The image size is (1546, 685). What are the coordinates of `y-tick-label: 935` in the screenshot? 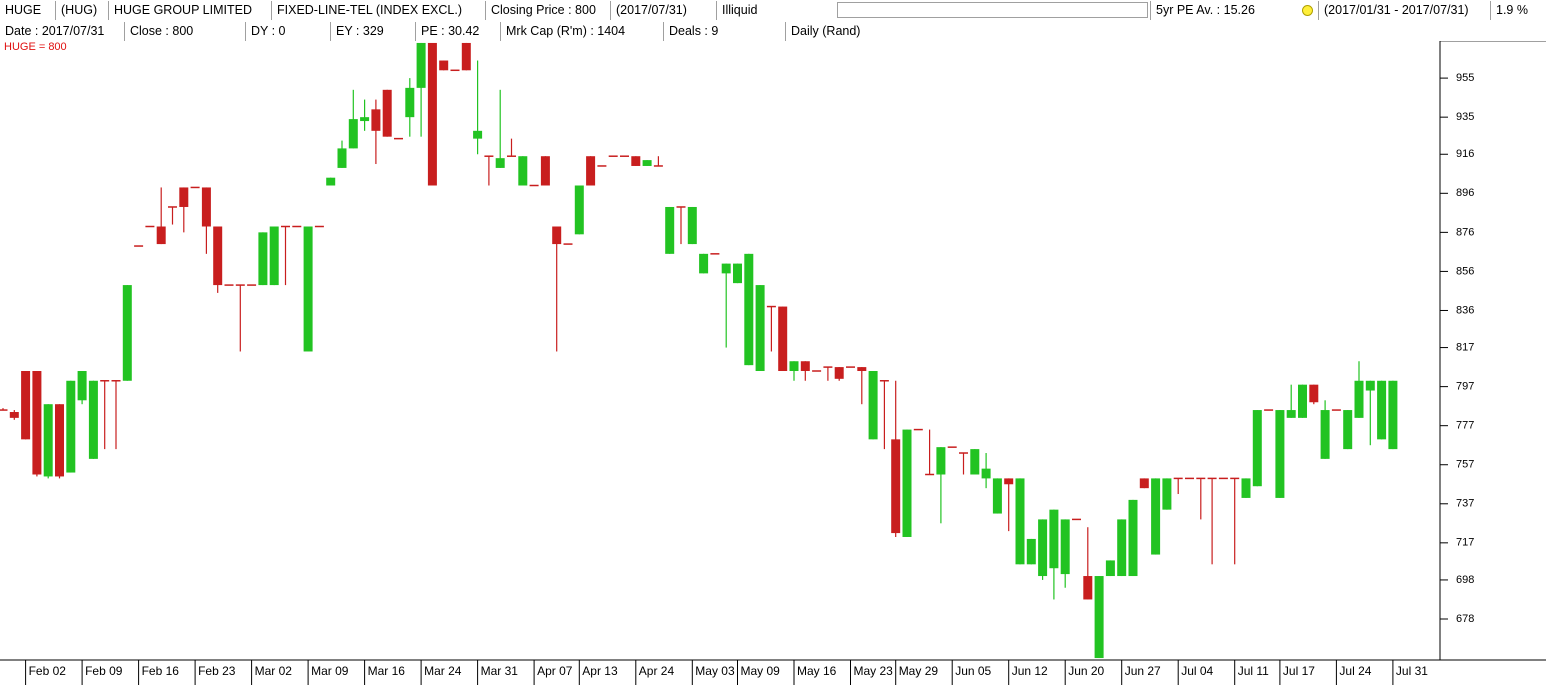 It's located at (1465, 117).